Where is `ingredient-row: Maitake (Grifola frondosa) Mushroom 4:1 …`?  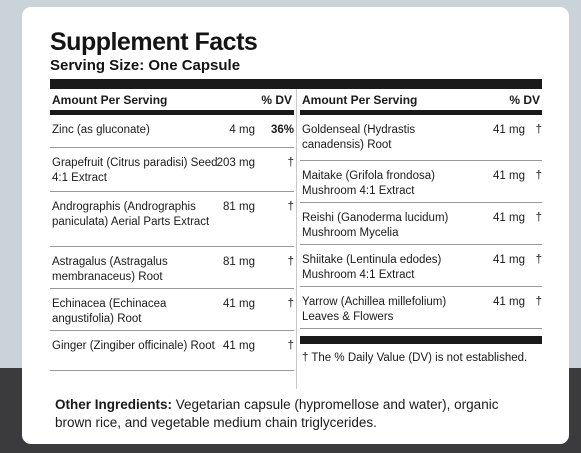 ingredient-row: Maitake (Grifola frondosa) Mushroom 4:1 … is located at coordinates (421, 182).